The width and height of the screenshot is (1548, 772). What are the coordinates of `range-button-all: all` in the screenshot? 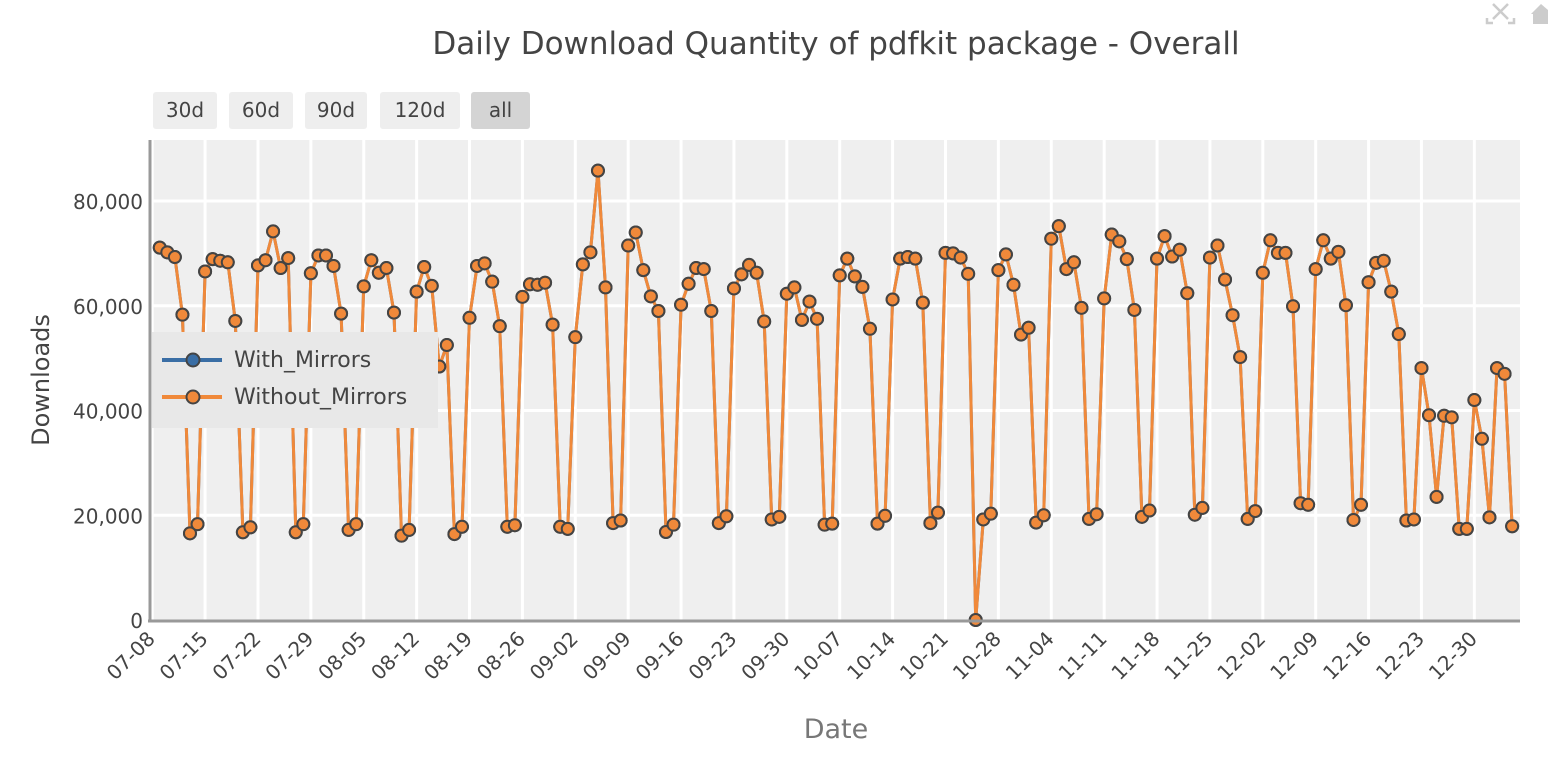 It's located at (500, 110).